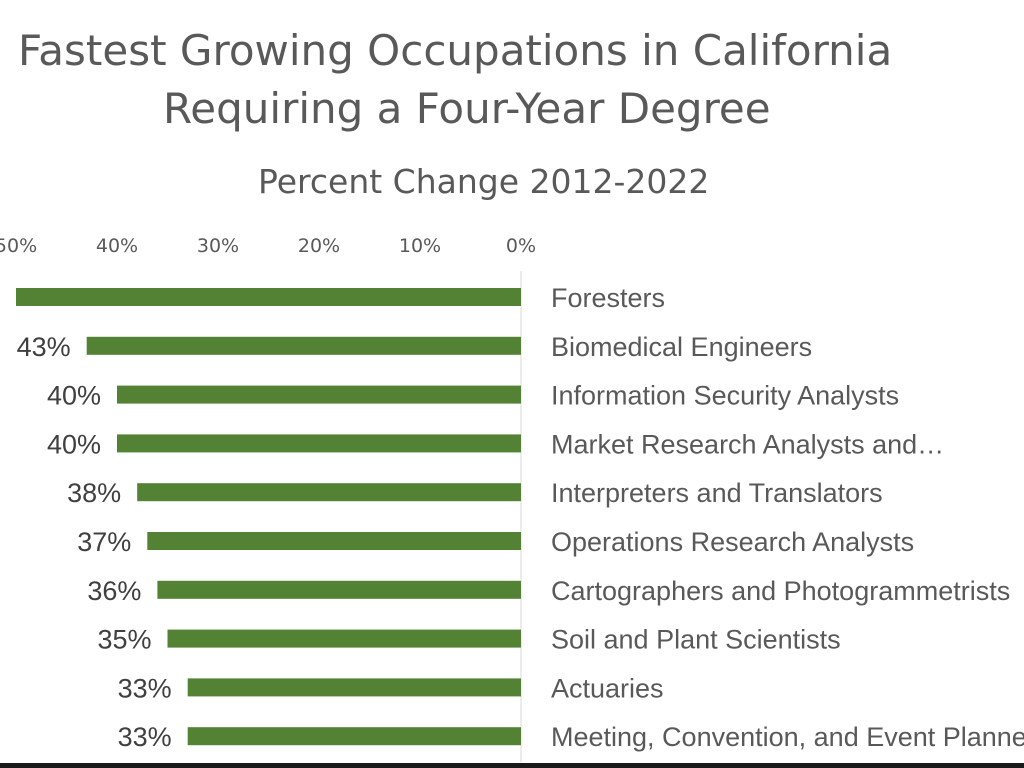  What do you see at coordinates (787, 737) in the screenshot?
I see `category-label: Meeting, Convention, and Event Planners` at bounding box center [787, 737].